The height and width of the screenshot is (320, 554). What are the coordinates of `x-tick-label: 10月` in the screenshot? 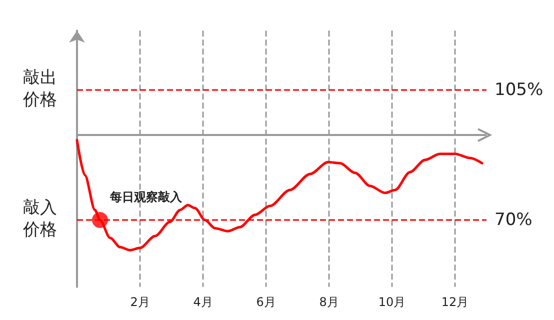 It's located at (392, 301).